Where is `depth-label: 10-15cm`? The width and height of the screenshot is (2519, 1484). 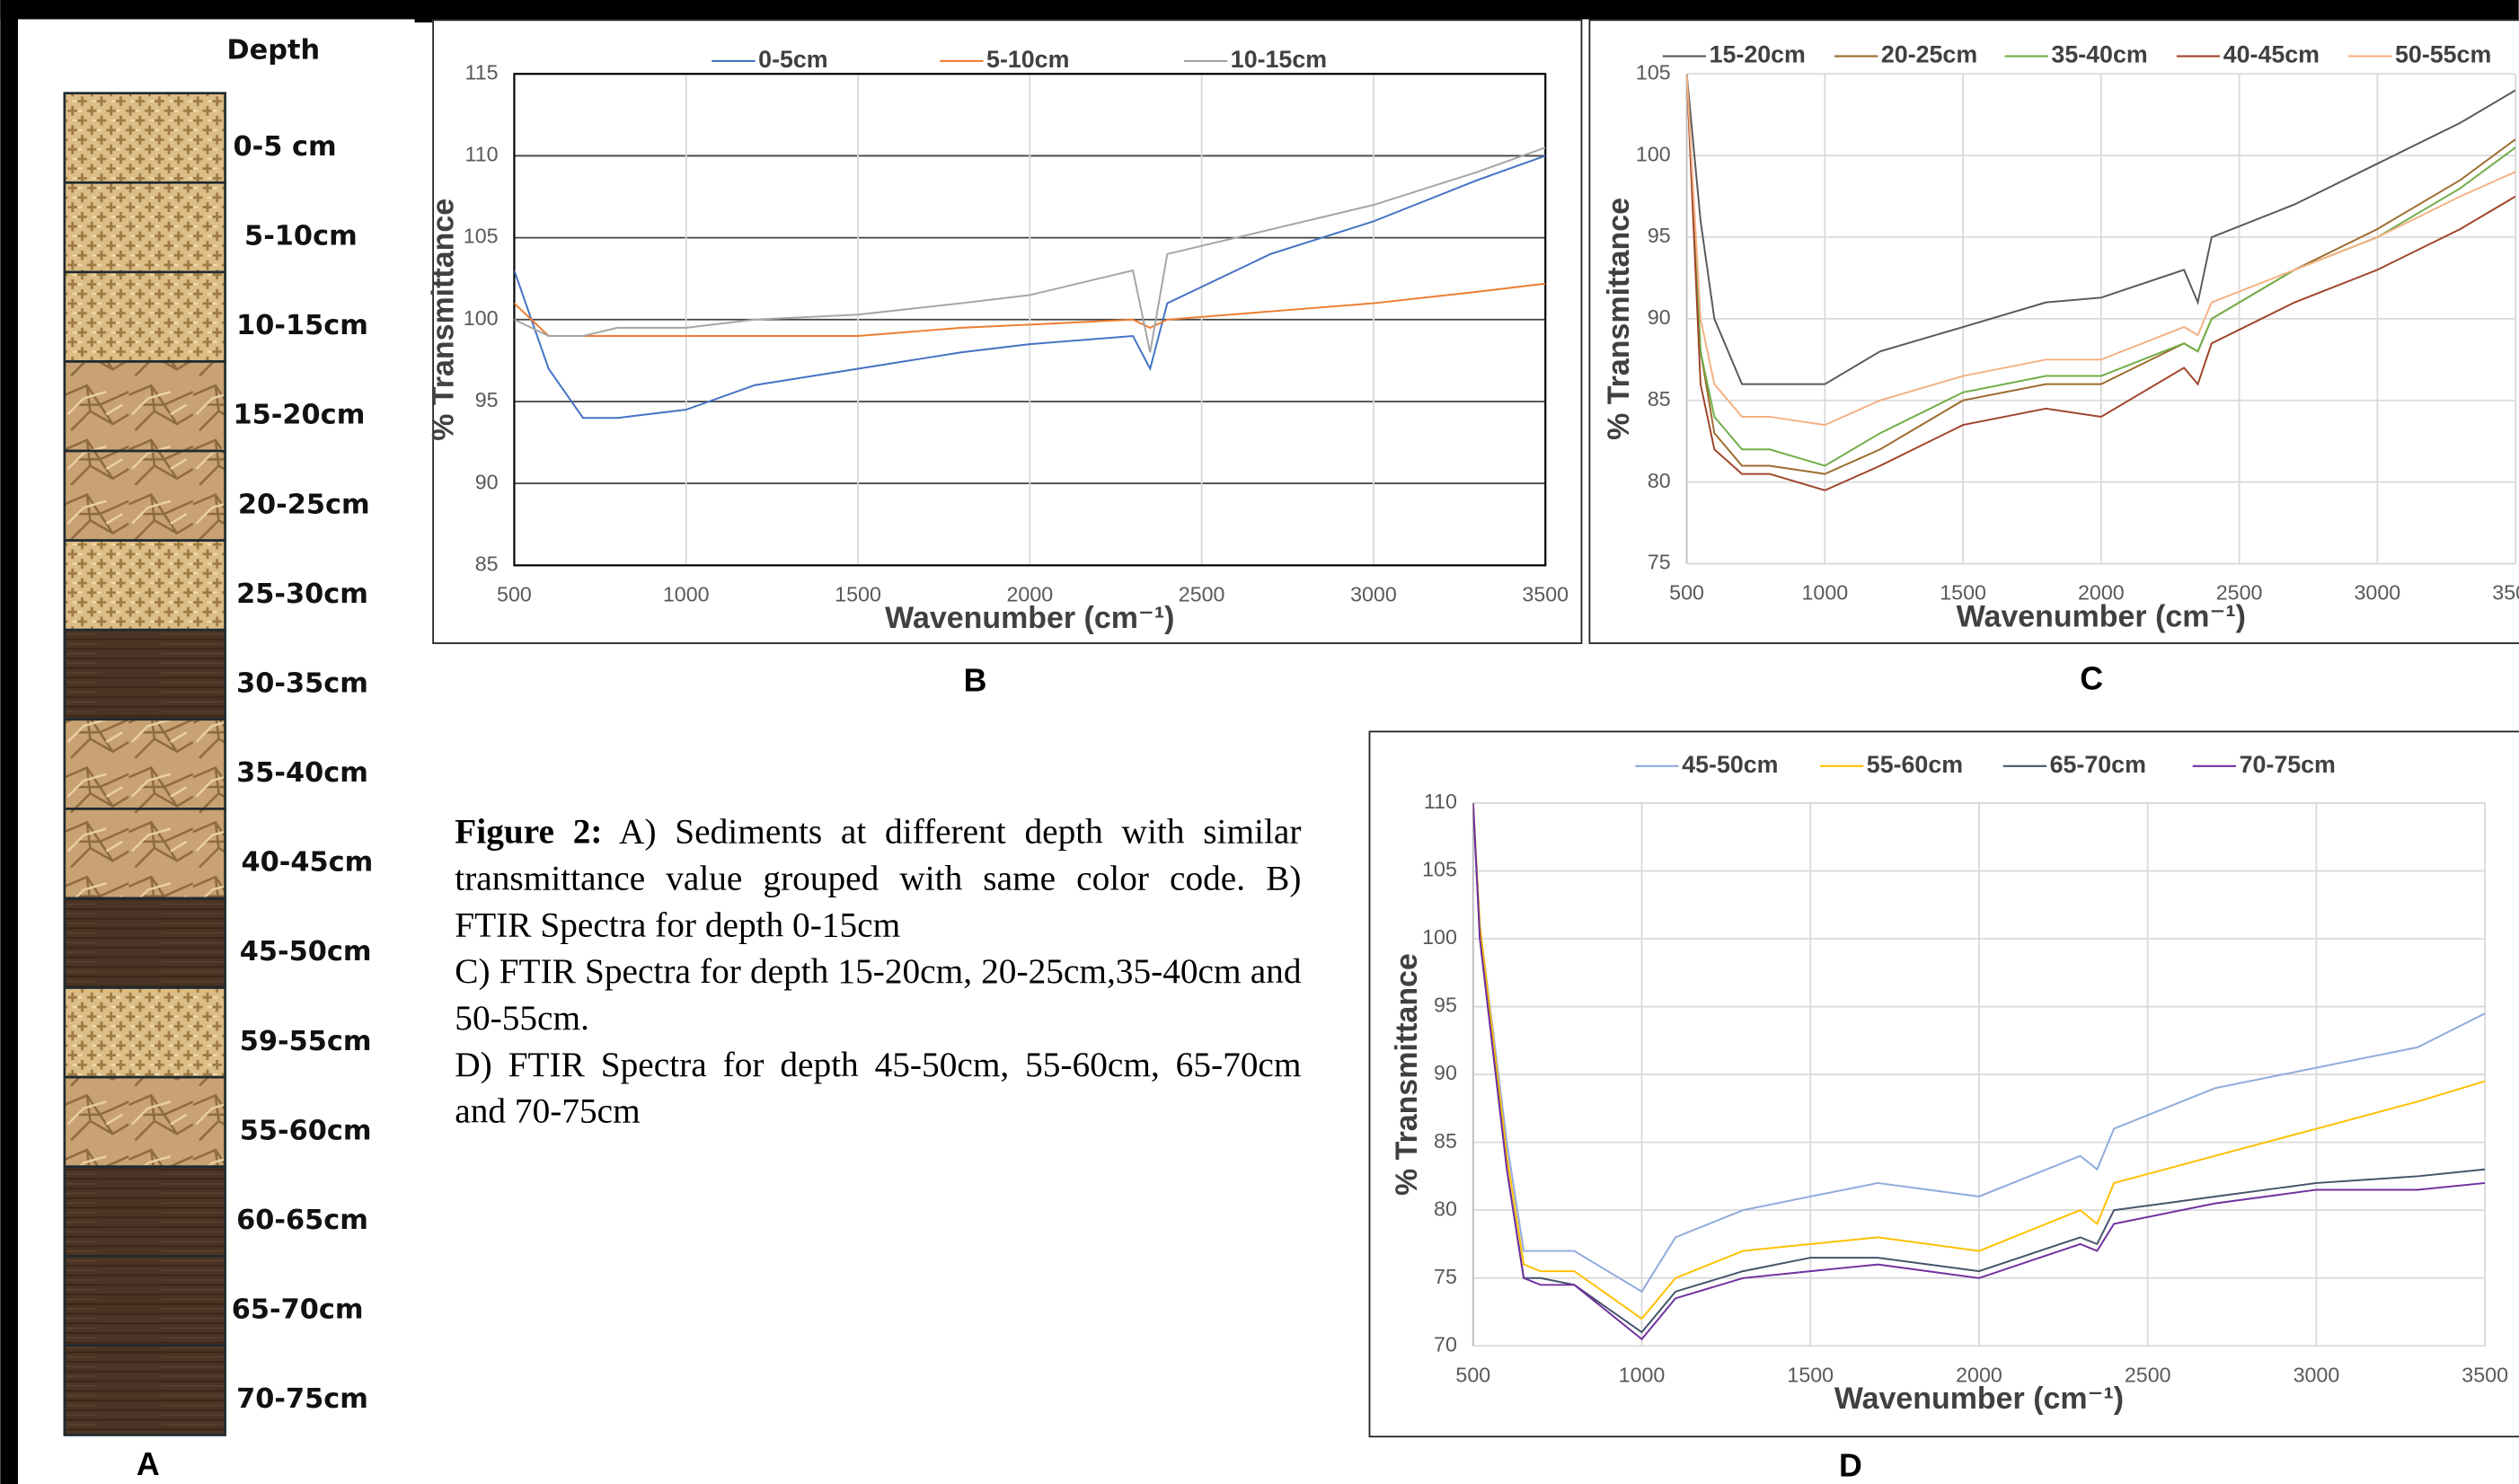
depth-label: 10-15cm is located at coordinates (302, 325).